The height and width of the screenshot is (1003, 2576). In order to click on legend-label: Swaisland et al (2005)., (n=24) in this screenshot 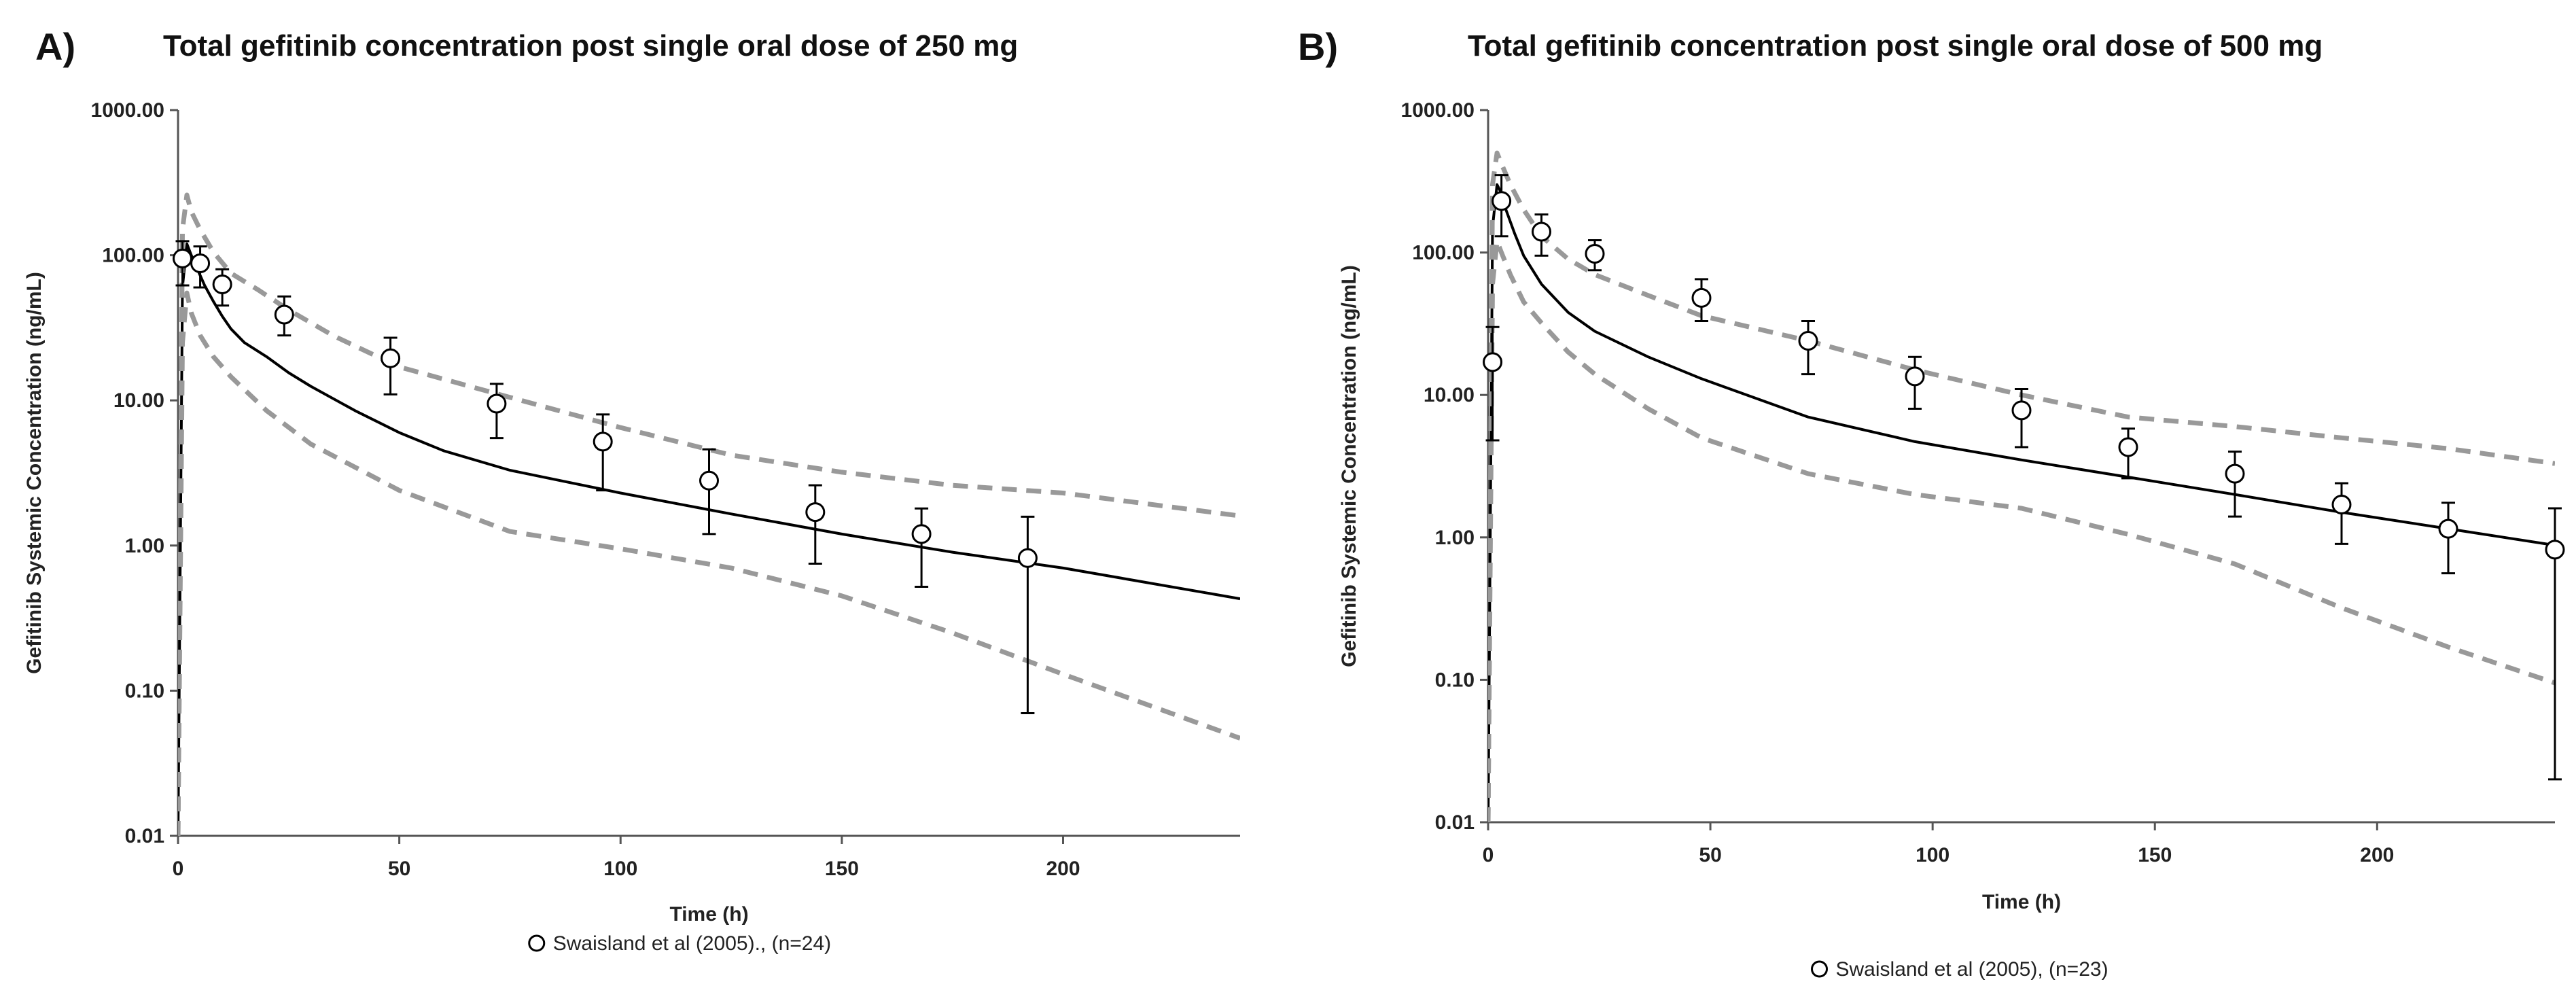, I will do `click(692, 943)`.